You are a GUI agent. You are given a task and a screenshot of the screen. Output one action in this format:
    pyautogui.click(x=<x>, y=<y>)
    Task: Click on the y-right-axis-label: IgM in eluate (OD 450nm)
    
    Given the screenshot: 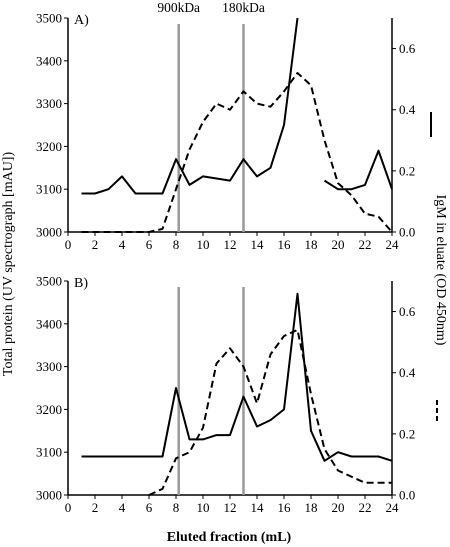 What is the action you would take?
    pyautogui.click(x=440, y=270)
    